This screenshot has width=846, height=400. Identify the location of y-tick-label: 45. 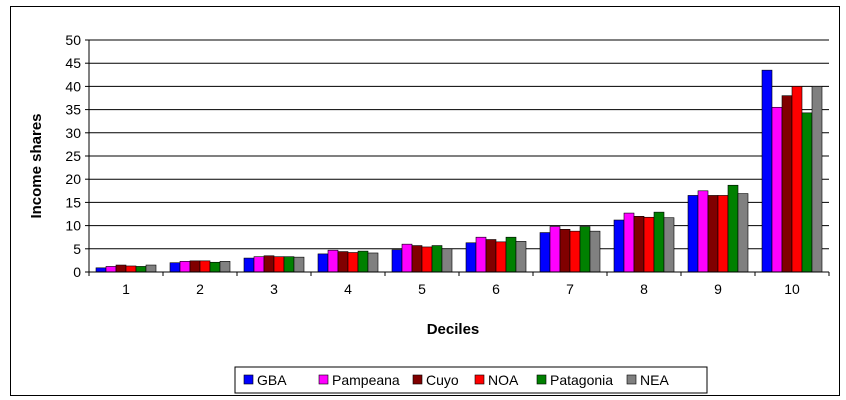
(73, 63).